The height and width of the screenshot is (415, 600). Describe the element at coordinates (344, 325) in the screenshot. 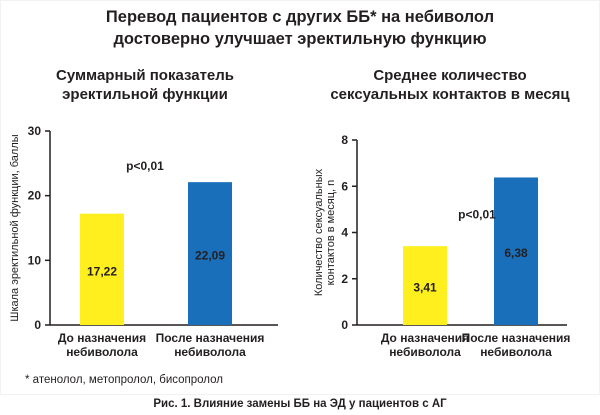

I see `chart-right-y-tick-label: 0` at that location.